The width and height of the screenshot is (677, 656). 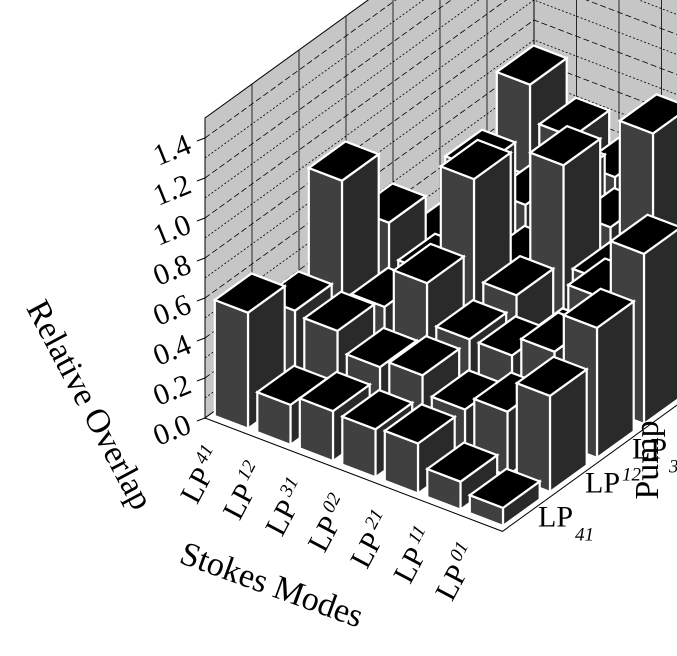 I want to click on z-tick-label: 0.0, so click(x=171, y=430).